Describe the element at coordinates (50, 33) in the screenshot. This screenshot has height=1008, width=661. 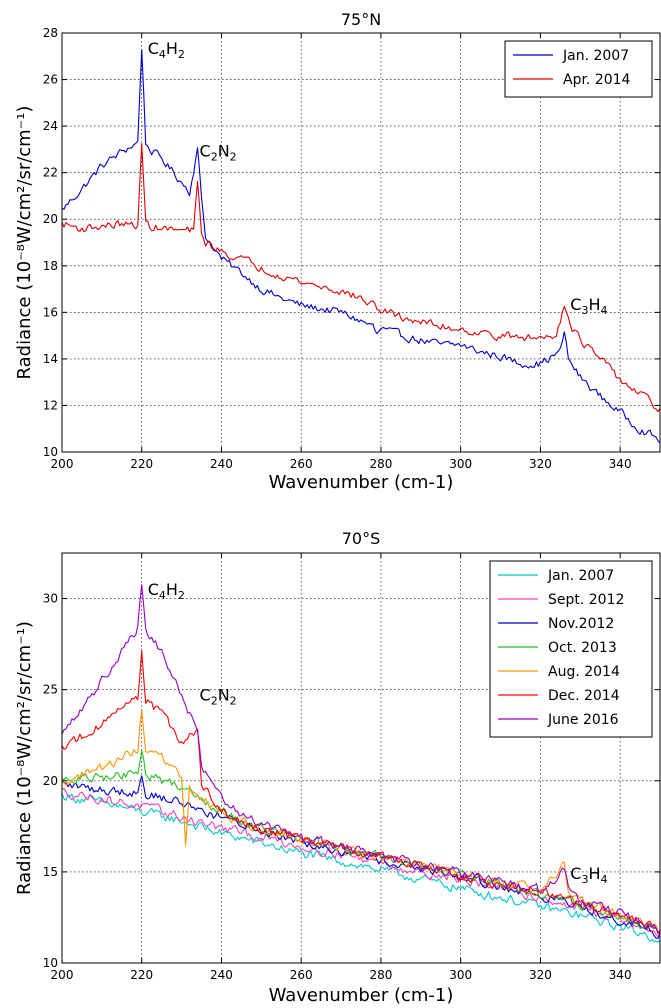
I see `y-tick-label: 28` at that location.